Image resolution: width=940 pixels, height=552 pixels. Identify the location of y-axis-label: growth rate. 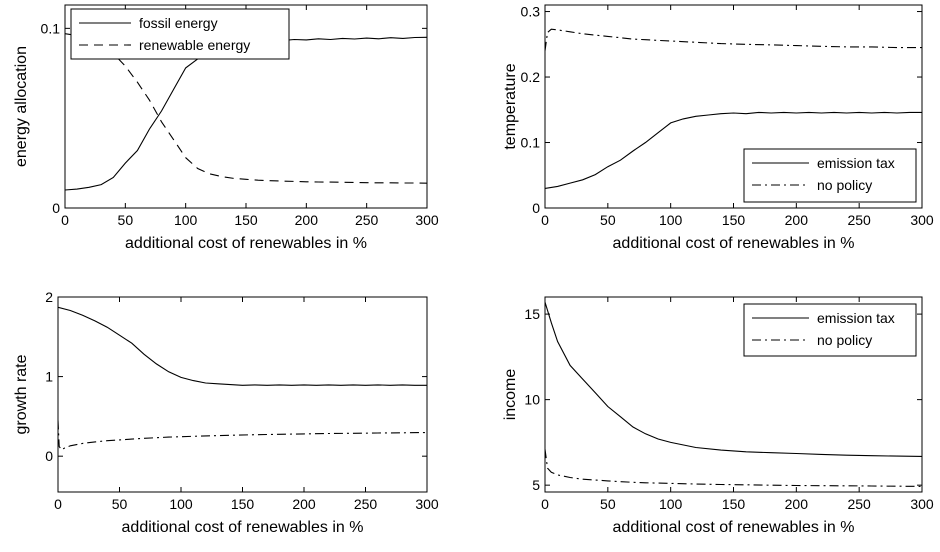
(21, 394).